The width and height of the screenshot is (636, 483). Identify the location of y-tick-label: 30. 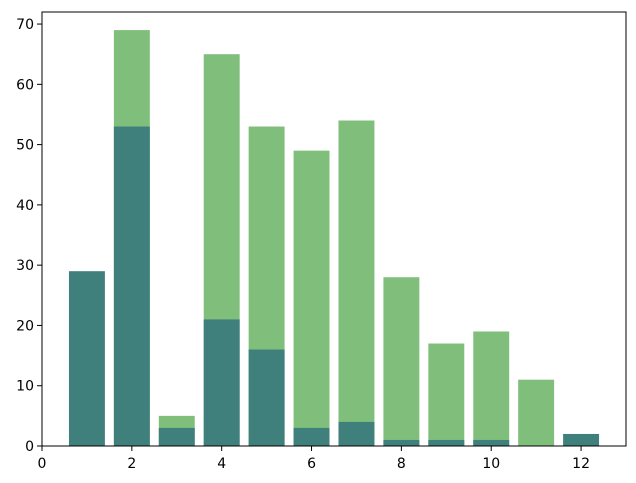
(25, 266).